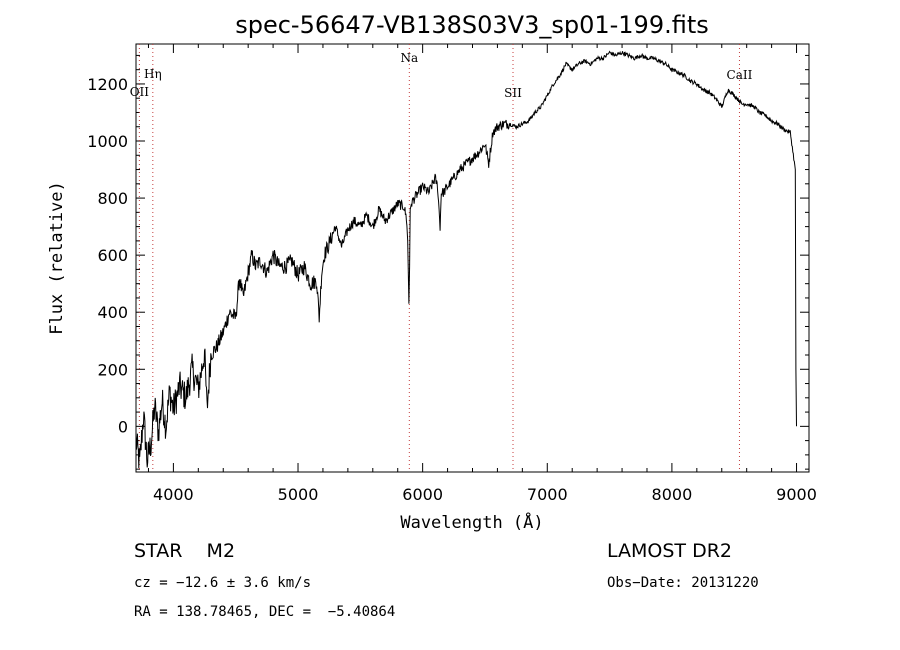 The width and height of the screenshot is (900, 650). What do you see at coordinates (669, 551) in the screenshot?
I see `survey-name: LAMOST DR2` at bounding box center [669, 551].